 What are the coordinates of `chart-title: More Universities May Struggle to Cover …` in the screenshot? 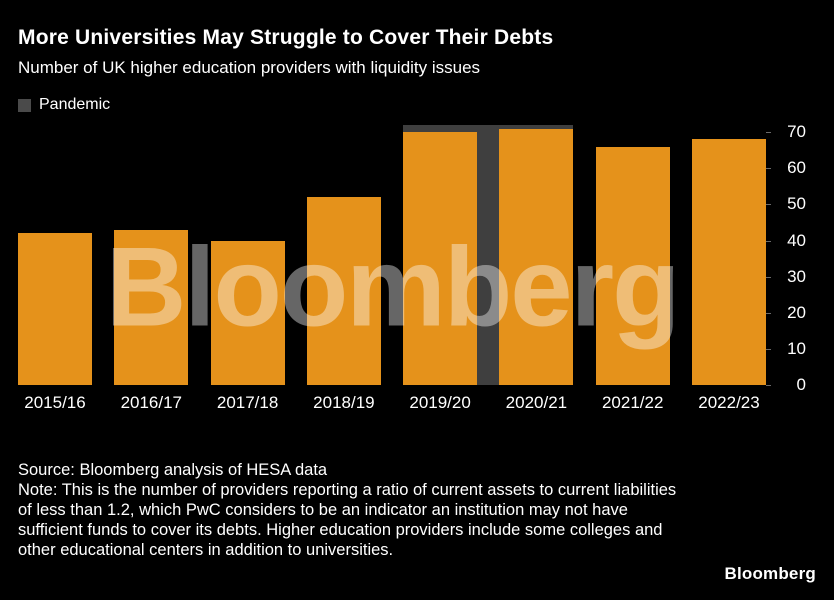 It's located at (286, 37).